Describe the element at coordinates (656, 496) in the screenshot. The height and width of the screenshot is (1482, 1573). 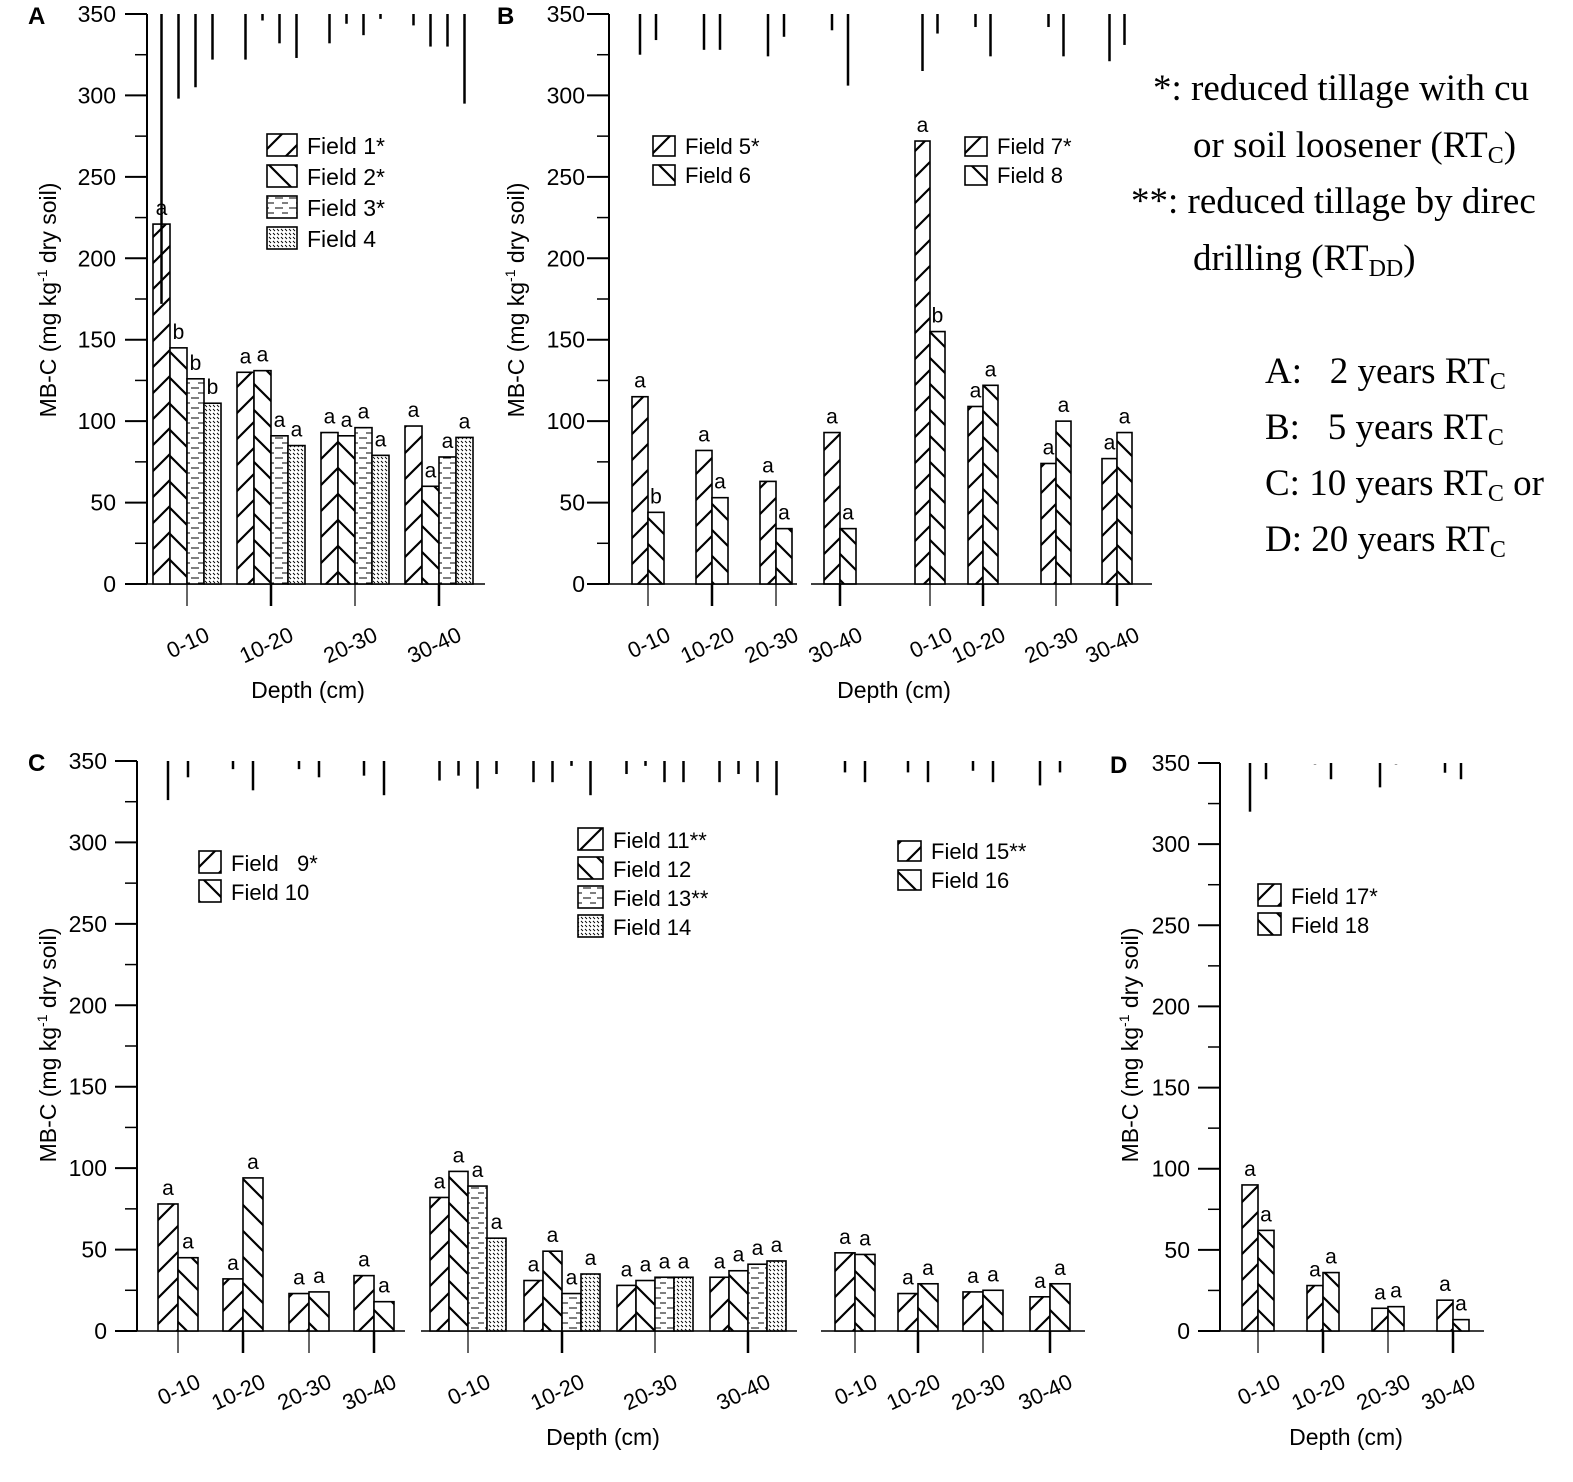
I see `significance-letter: b` at that location.